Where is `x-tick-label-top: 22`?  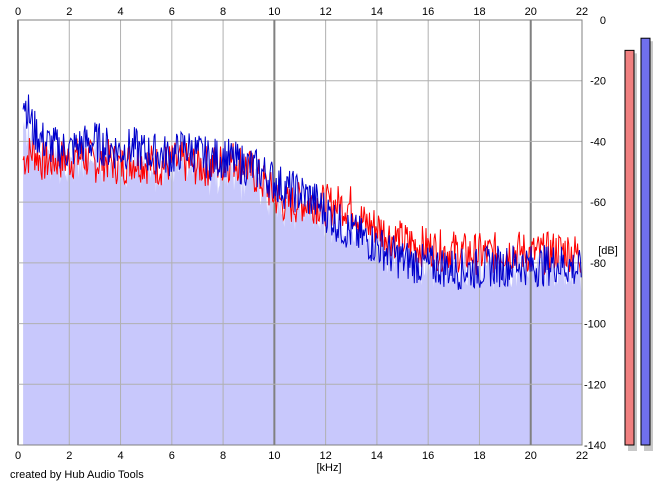
x-tick-label-top: 22 is located at coordinates (582, 12).